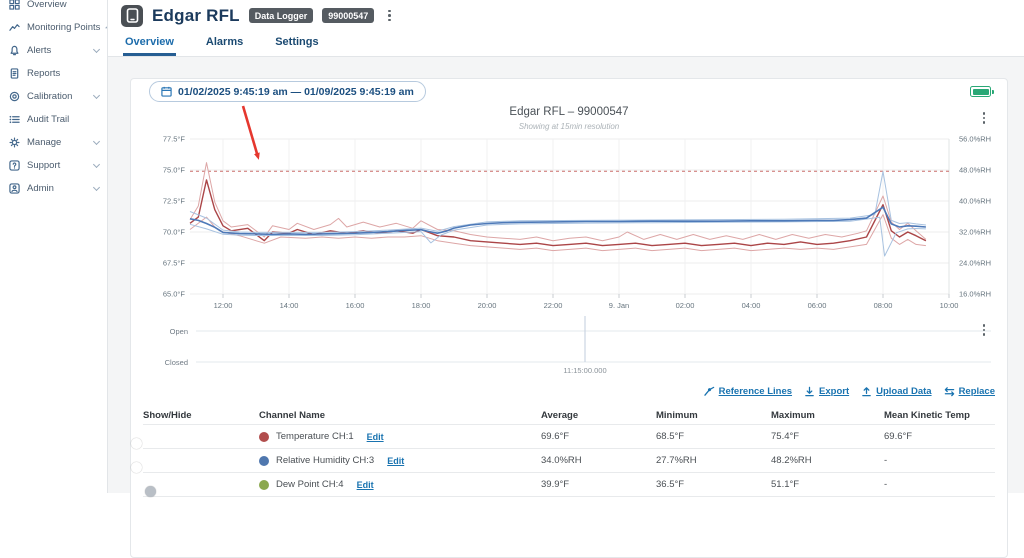 Image resolution: width=1024 pixels, height=558 pixels. Describe the element at coordinates (709, 391) in the screenshot. I see `reference-lines-icon` at that location.